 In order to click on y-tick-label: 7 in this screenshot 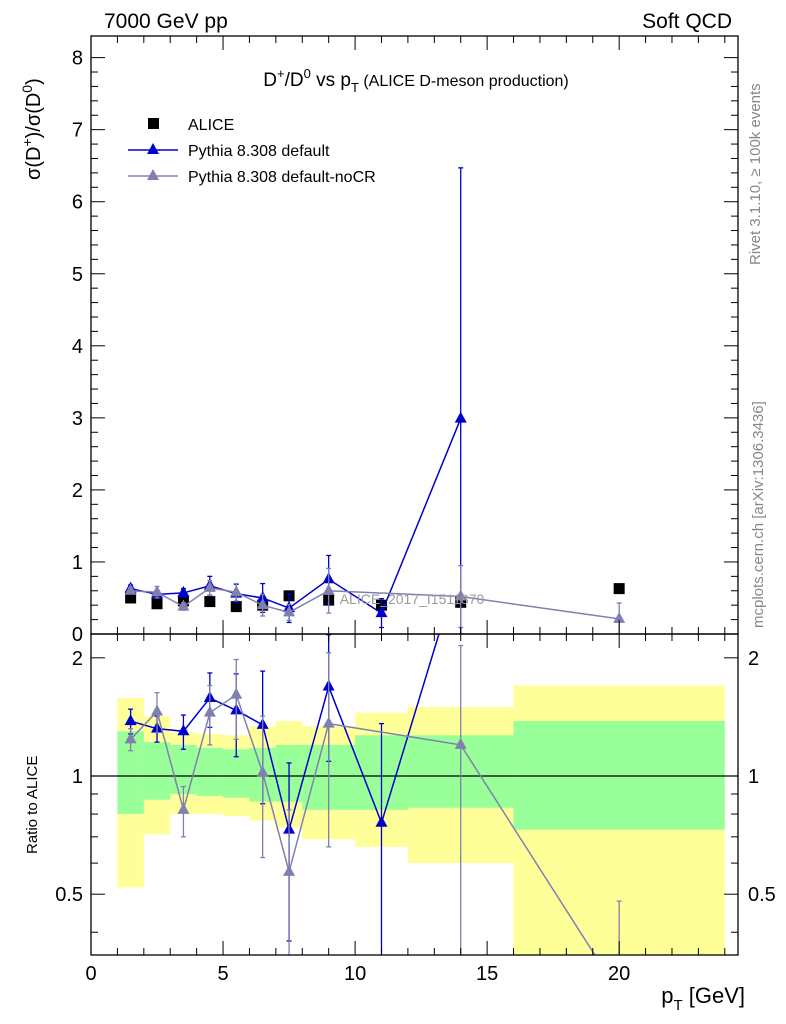, I will do `click(77, 131)`.